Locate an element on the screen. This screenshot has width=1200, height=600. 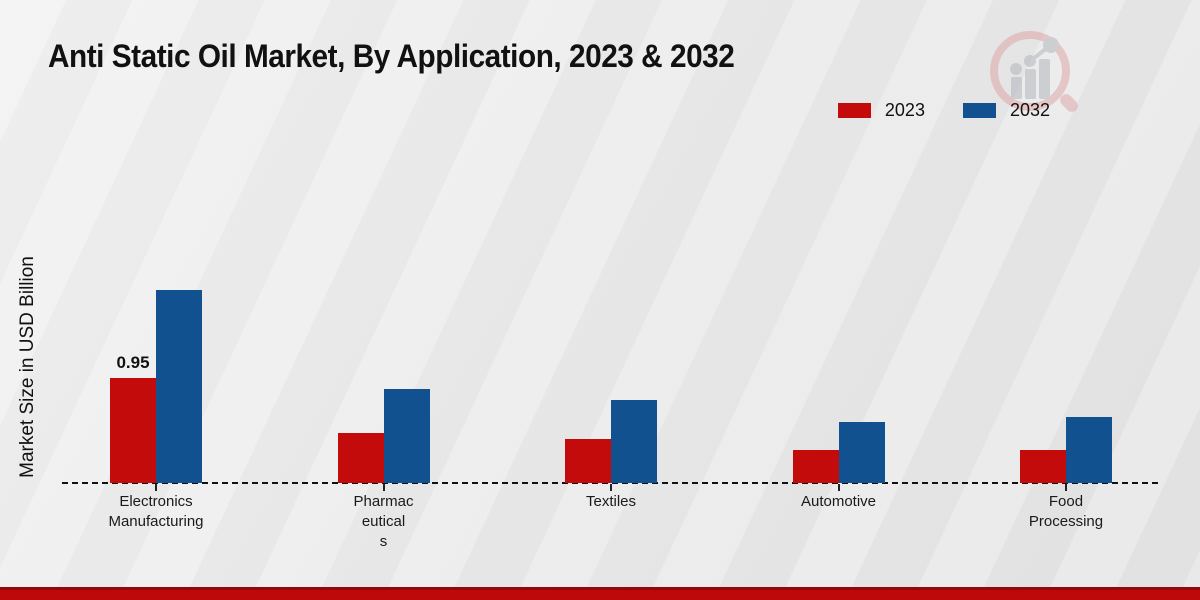
bar-2032-food-processing is located at coordinates (1089, 450).